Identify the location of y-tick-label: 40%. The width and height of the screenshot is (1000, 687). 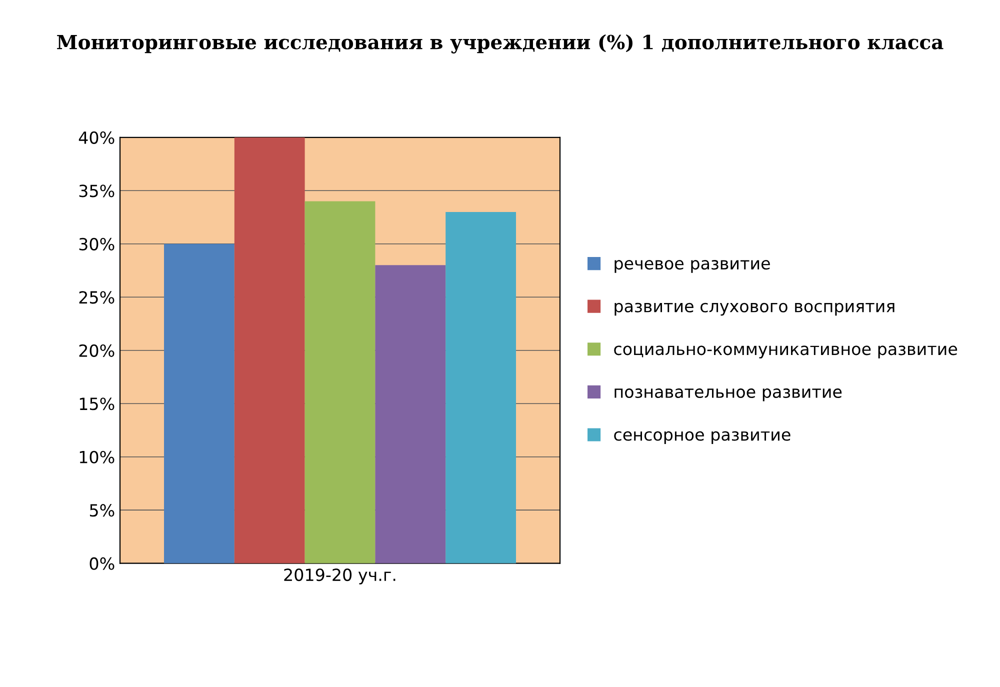
(96, 137).